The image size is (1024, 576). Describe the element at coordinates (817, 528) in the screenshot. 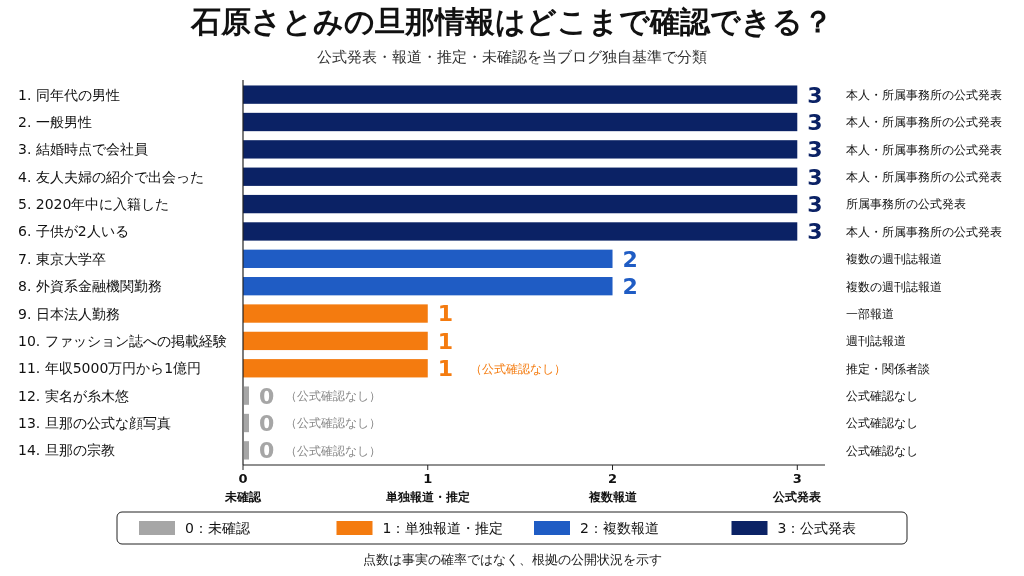

I see `legend-label: 3：公式発表` at that location.